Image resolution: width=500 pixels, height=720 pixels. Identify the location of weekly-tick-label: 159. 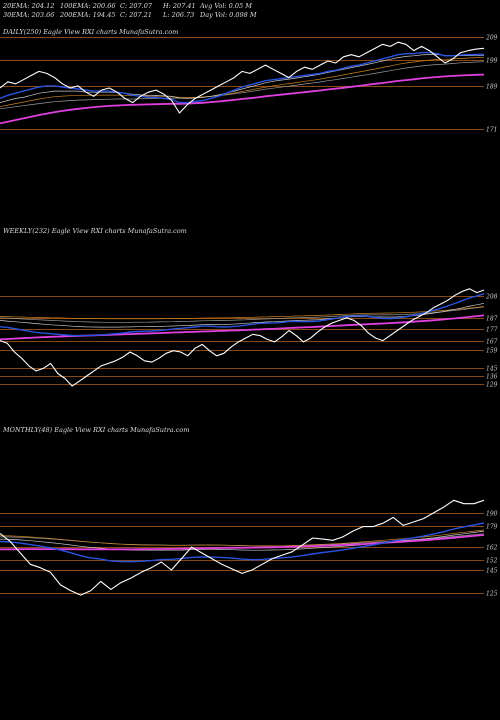
(492, 351).